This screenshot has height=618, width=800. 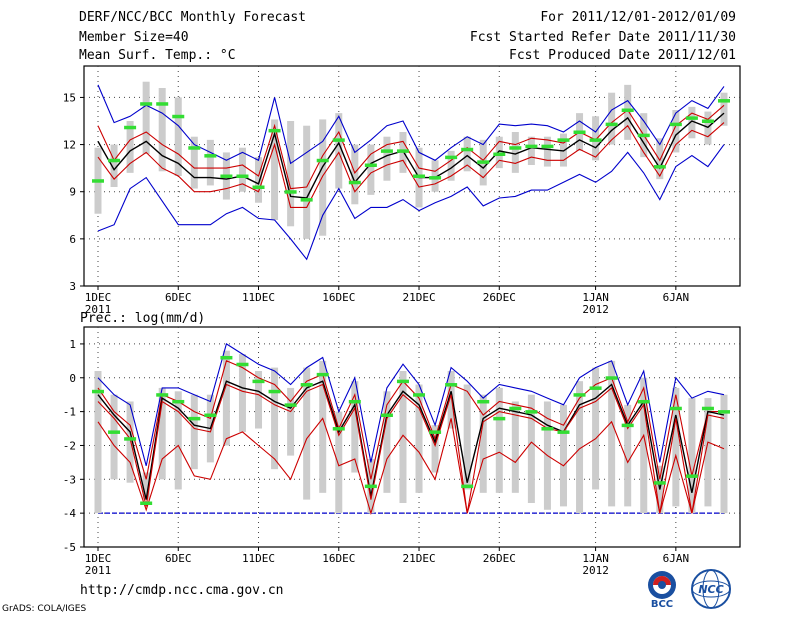 I want to click on forecast-period: For 2011/12/01-2012/01/09, so click(x=638, y=17).